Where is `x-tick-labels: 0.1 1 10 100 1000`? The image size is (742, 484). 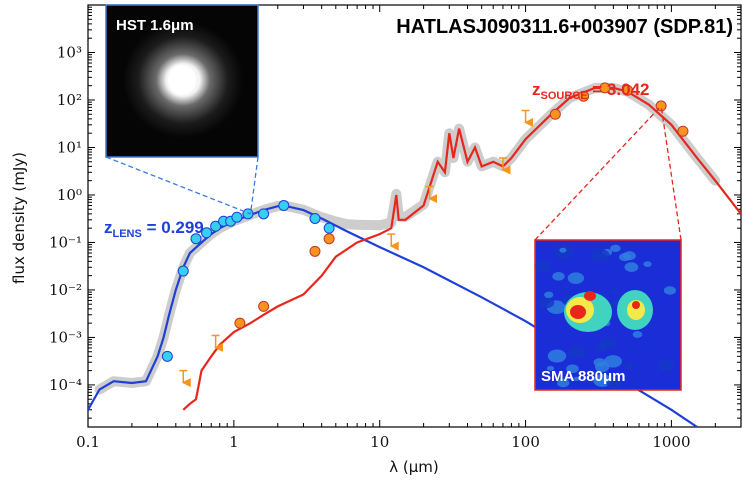 x-tick-labels: 0.1 1 10 100 1000 is located at coordinates (383, 442).